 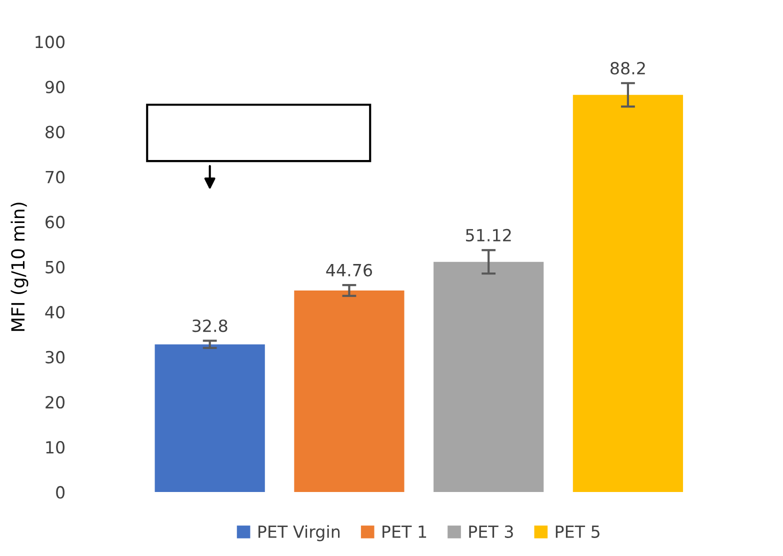 I want to click on y-tick-label: 70, so click(x=55, y=177).